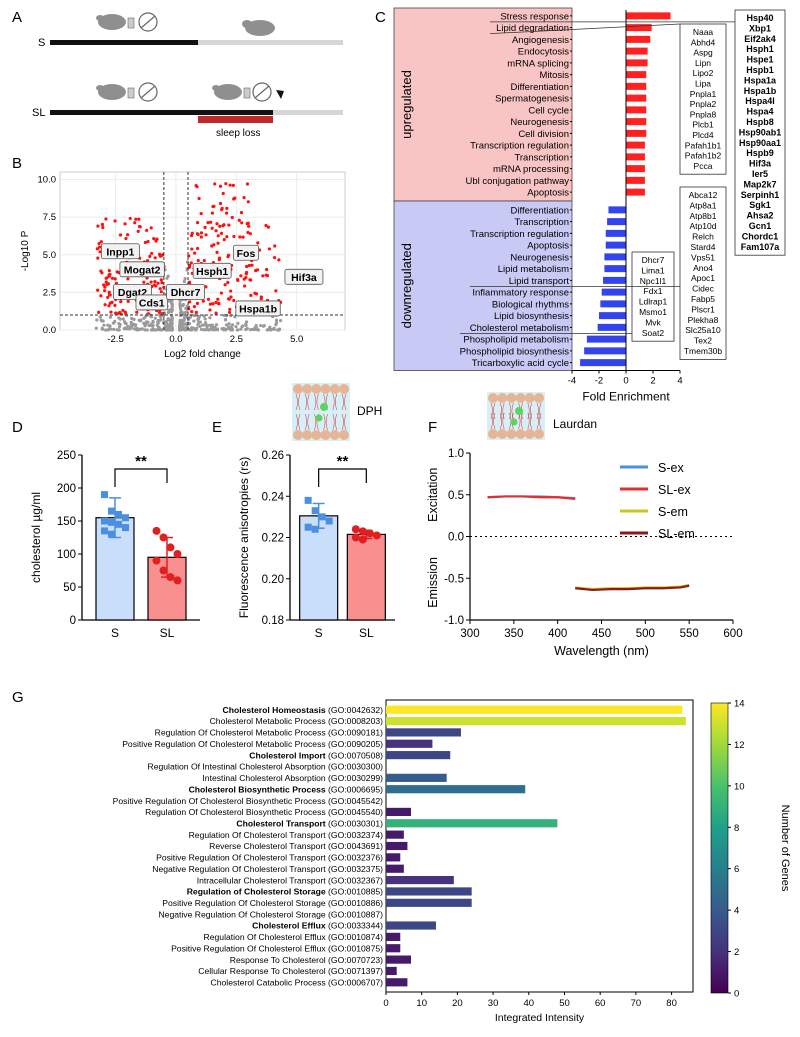  What do you see at coordinates (263, 778) in the screenshot?
I see `category-name: Intestinal Cholesterol Absorption` at bounding box center [263, 778].